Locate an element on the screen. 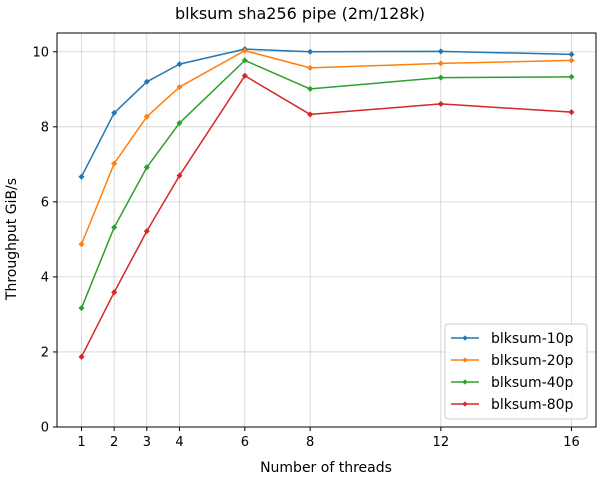  y-tick-label: 8 is located at coordinates (45, 127).